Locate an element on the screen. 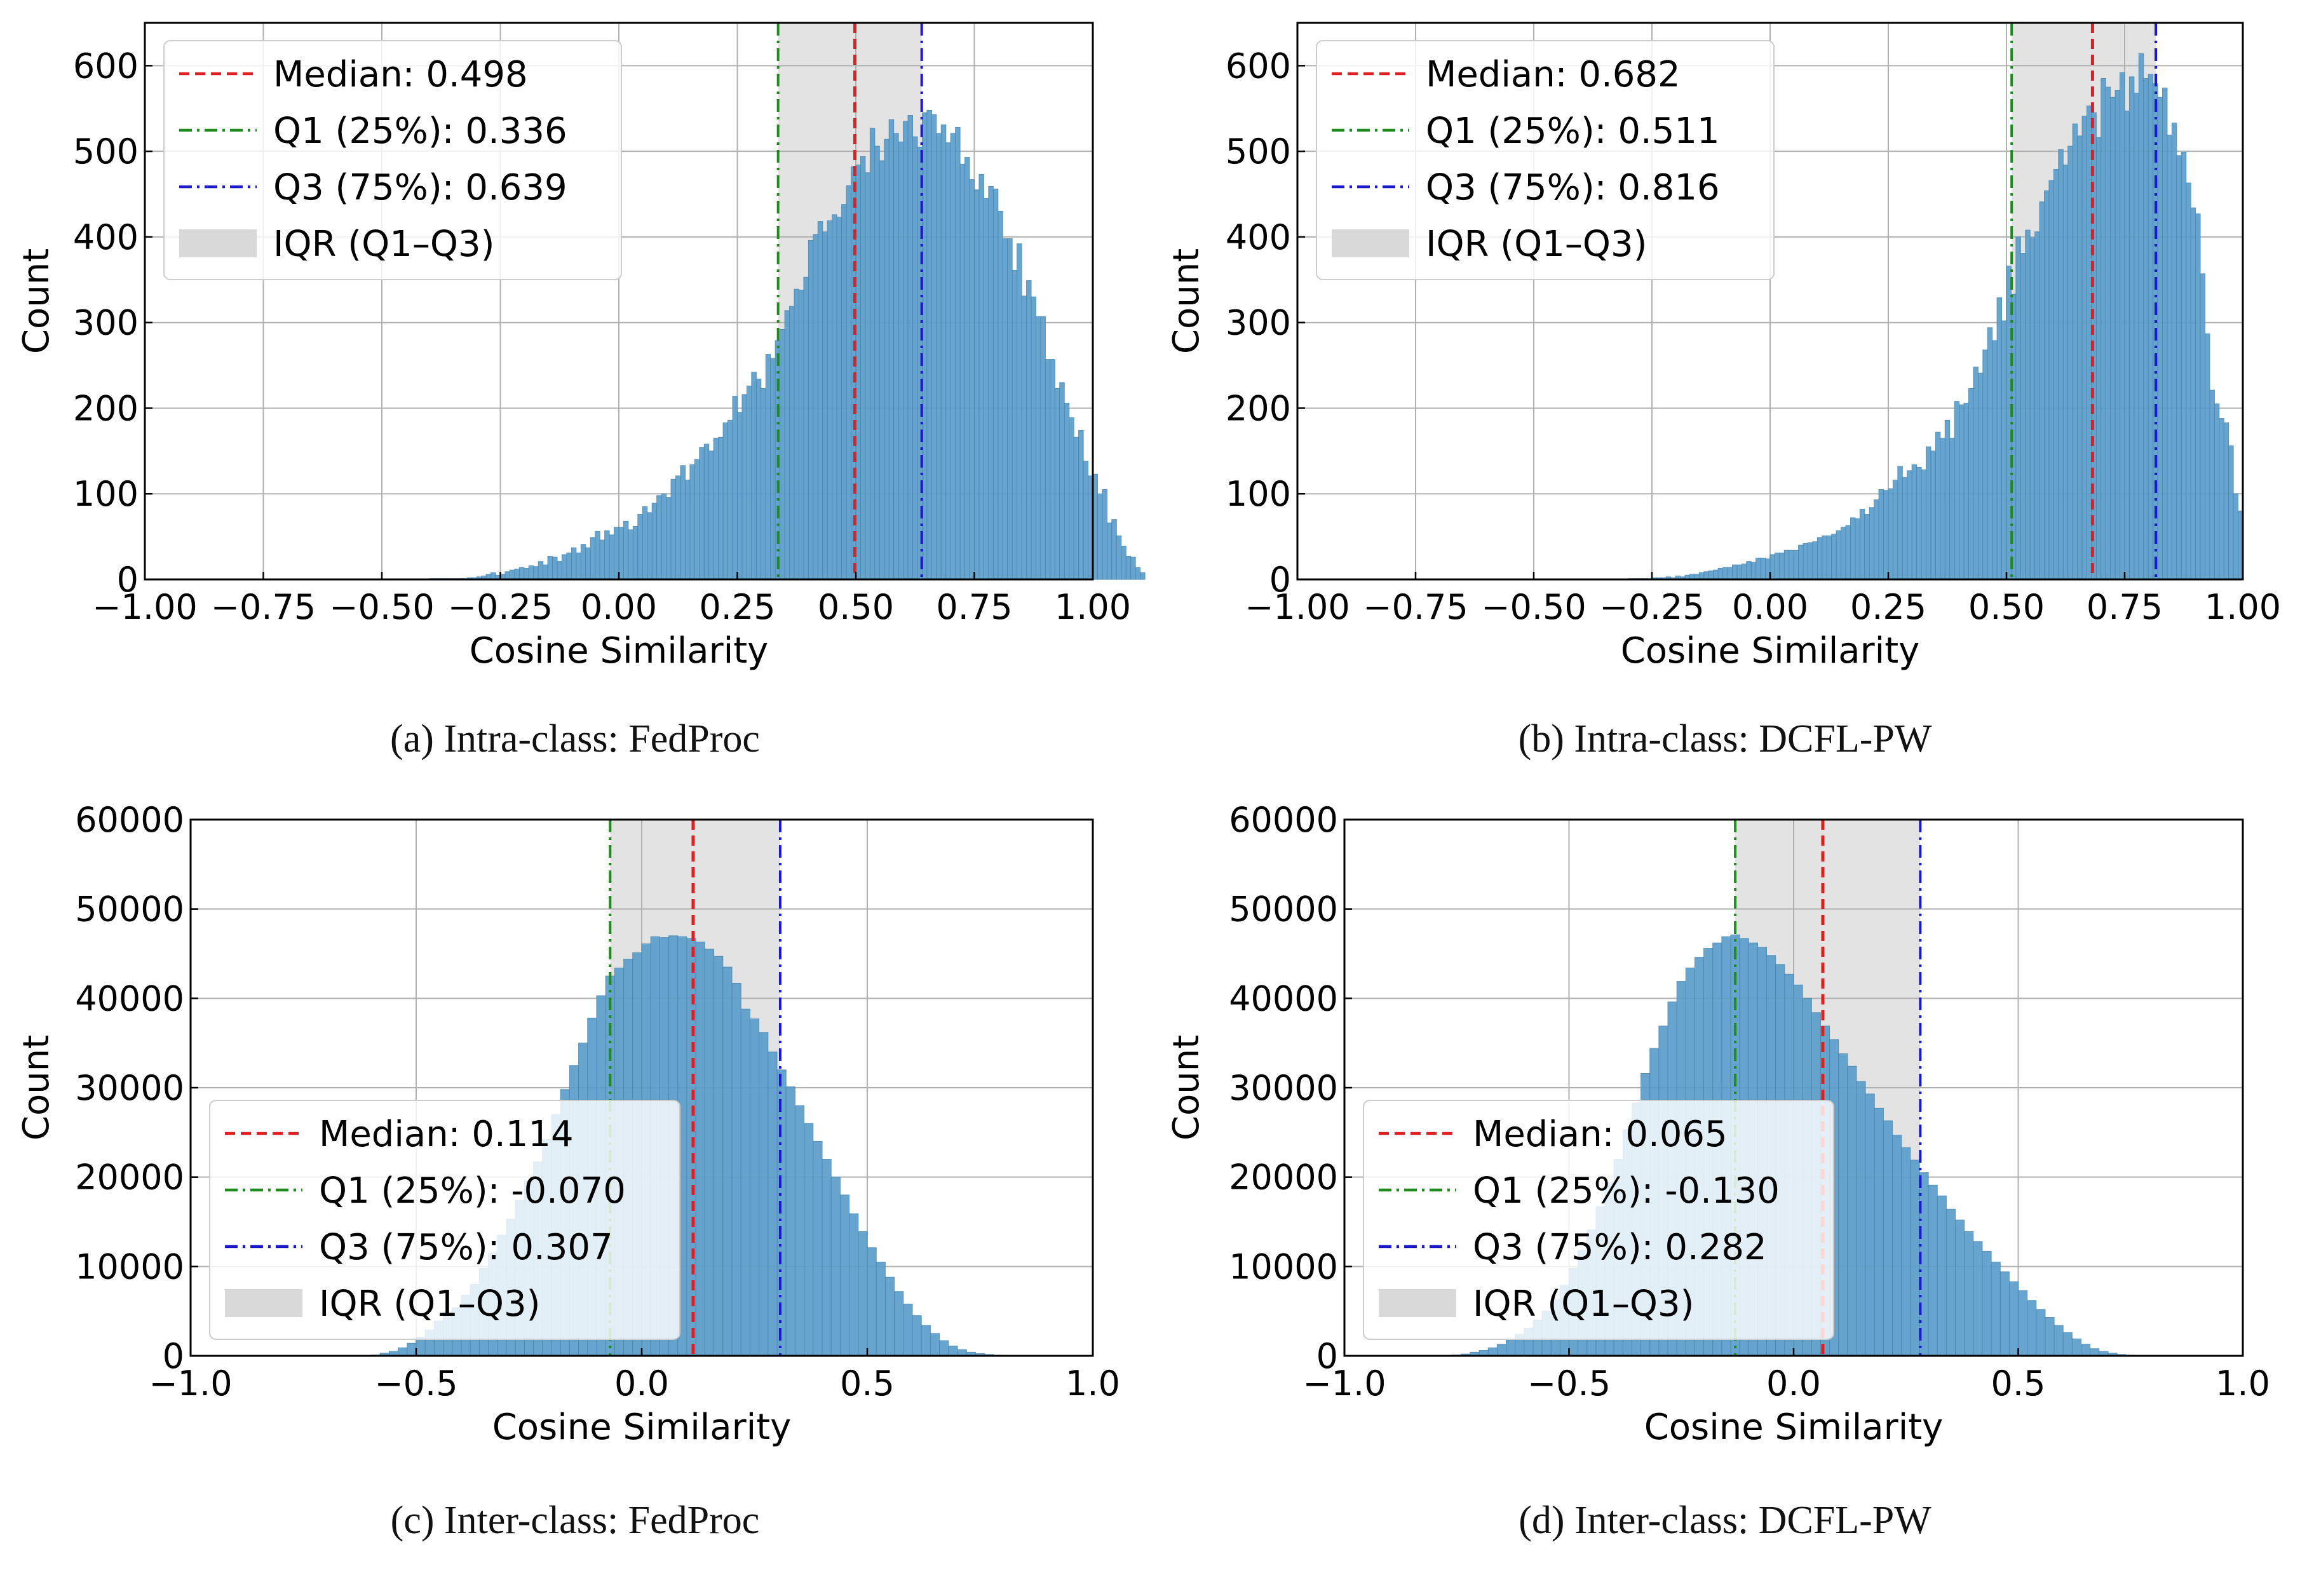 The image size is (2300, 1596). panel-b-xtick-label: 0.00 is located at coordinates (1770, 607).